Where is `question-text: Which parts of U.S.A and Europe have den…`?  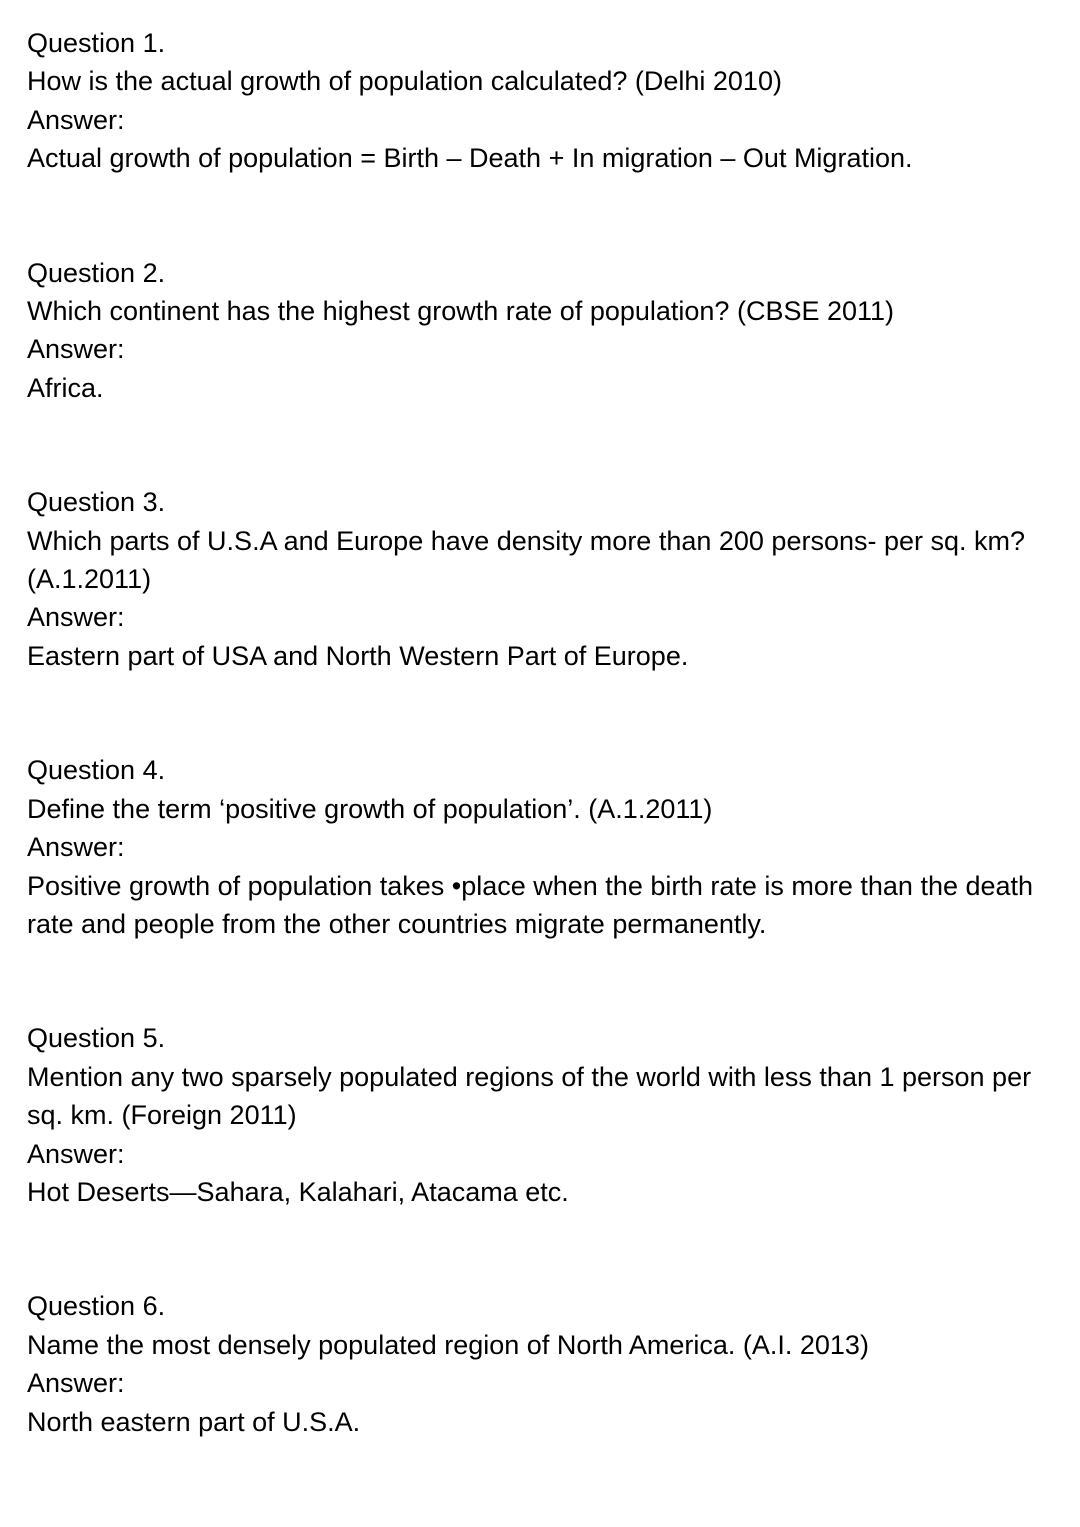 question-text: Which parts of U.S.A and Europe have den… is located at coordinates (526, 560).